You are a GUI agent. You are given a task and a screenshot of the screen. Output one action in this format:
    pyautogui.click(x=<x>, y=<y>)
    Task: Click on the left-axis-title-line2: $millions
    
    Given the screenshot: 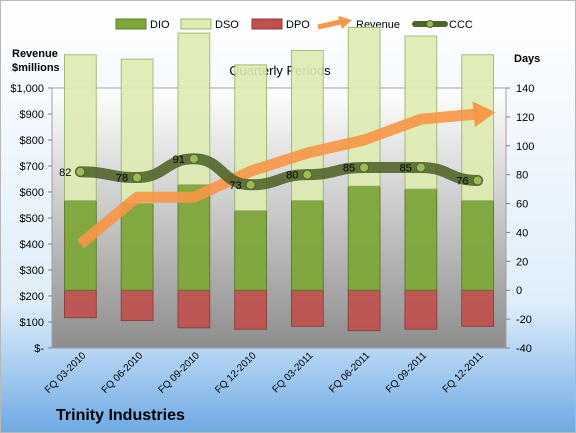 What is the action you would take?
    pyautogui.click(x=36, y=68)
    